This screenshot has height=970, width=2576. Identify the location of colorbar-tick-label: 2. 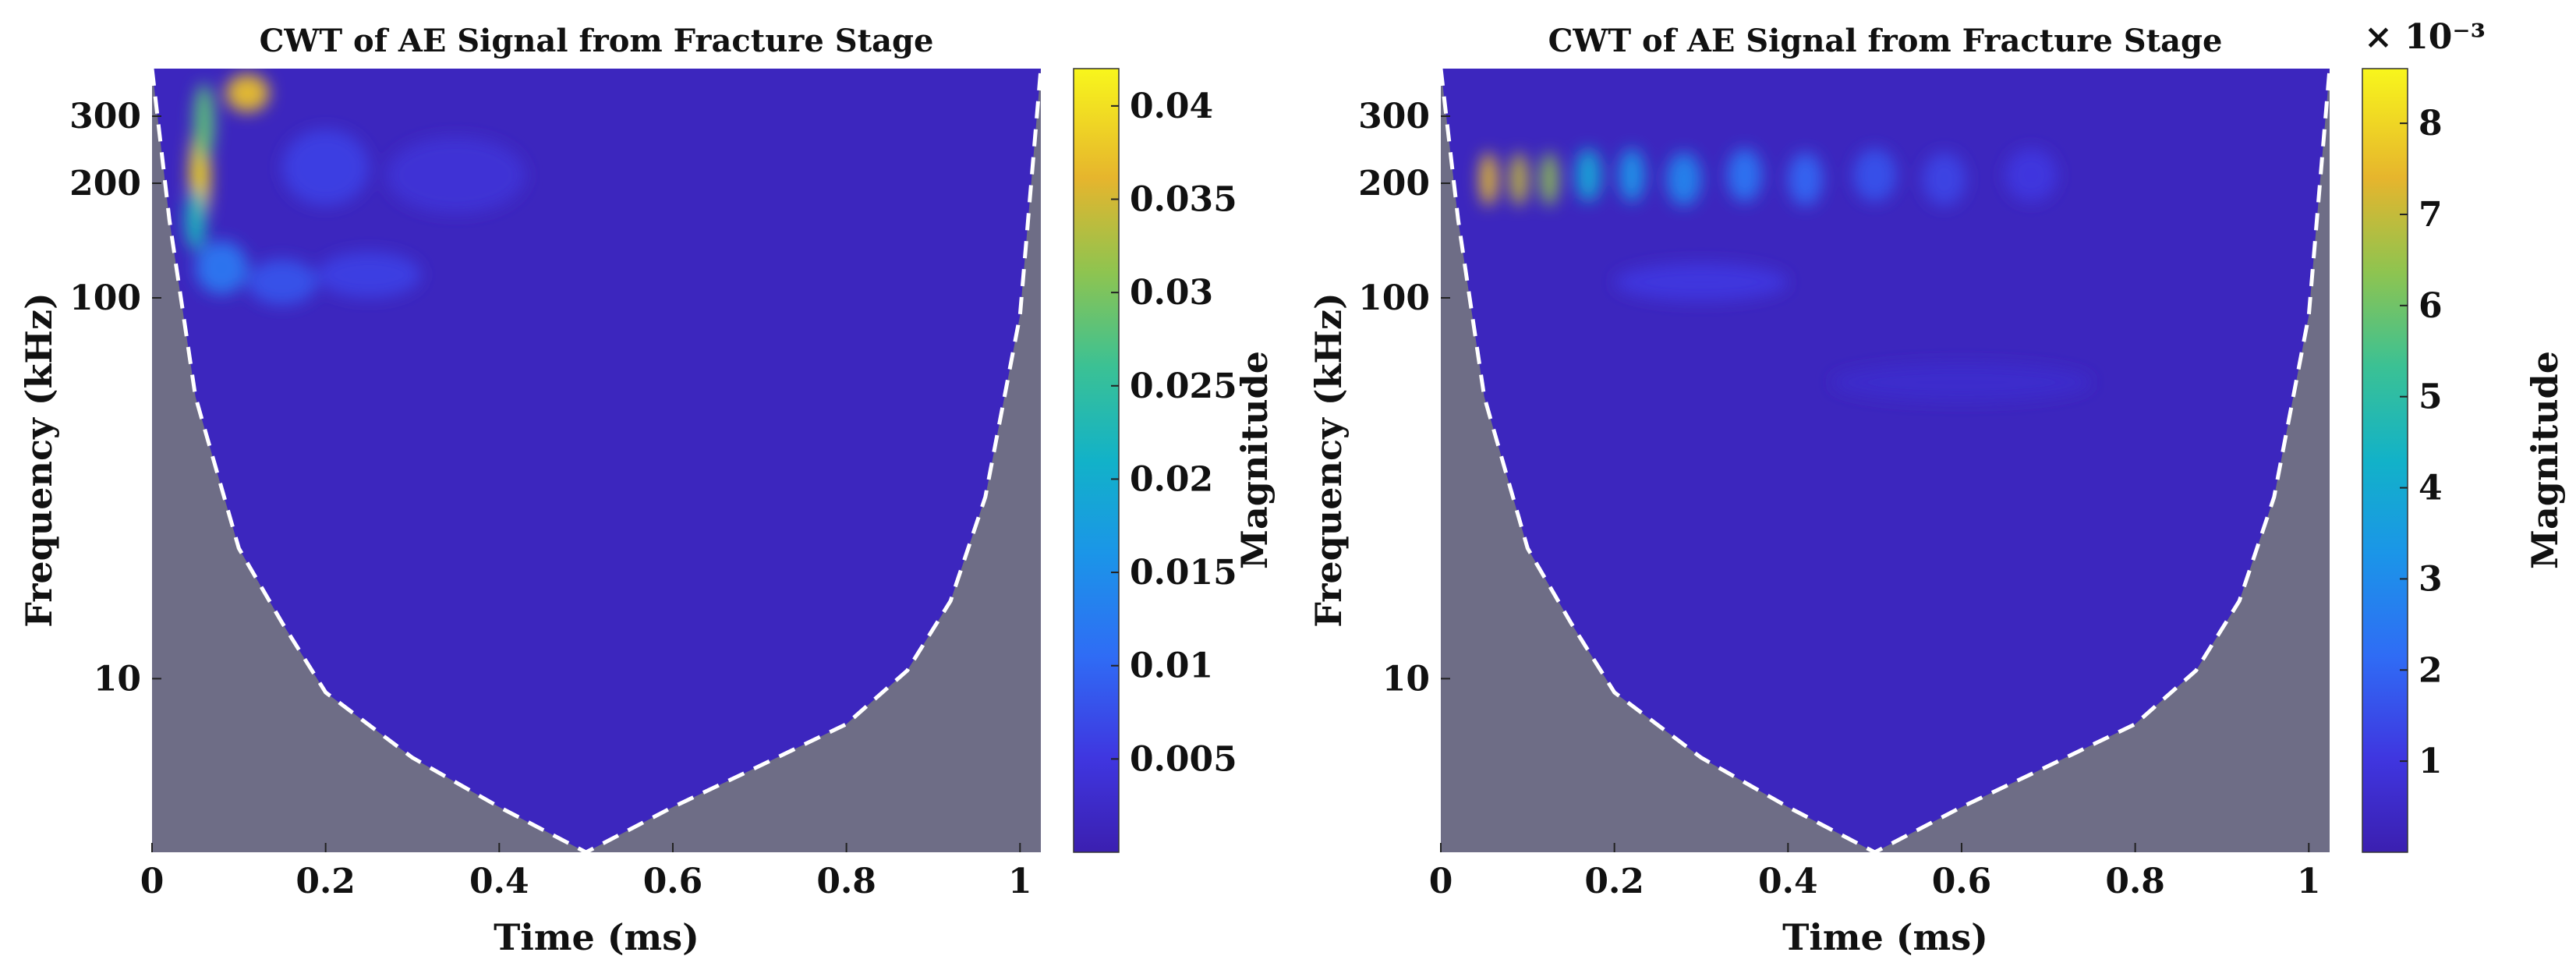
(2431, 670).